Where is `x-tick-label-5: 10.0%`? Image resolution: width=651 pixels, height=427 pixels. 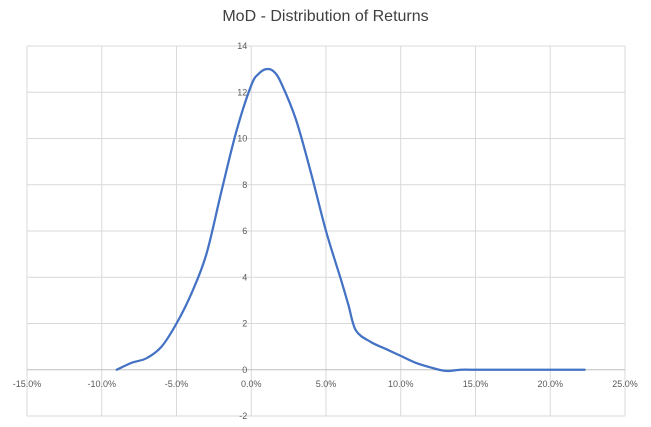
x-tick-label-5: 10.0% is located at coordinates (401, 384).